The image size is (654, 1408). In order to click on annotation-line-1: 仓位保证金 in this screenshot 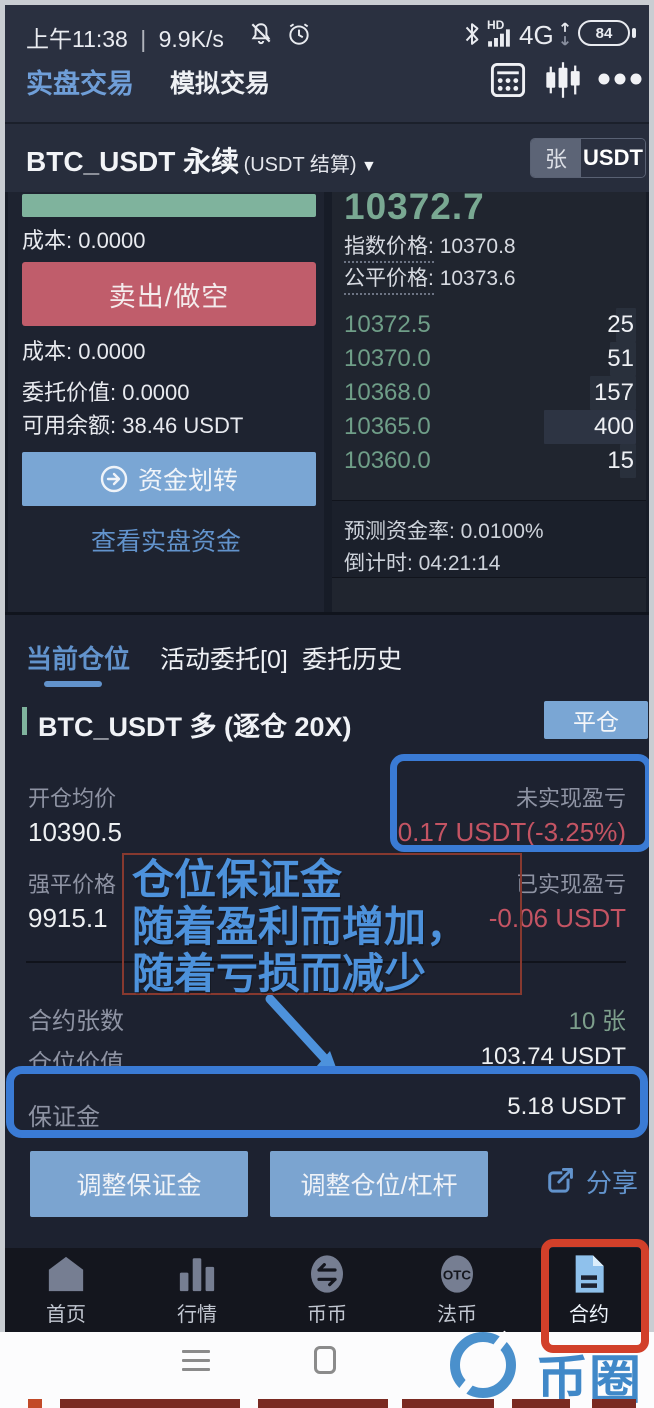, I will do `click(237, 879)`.